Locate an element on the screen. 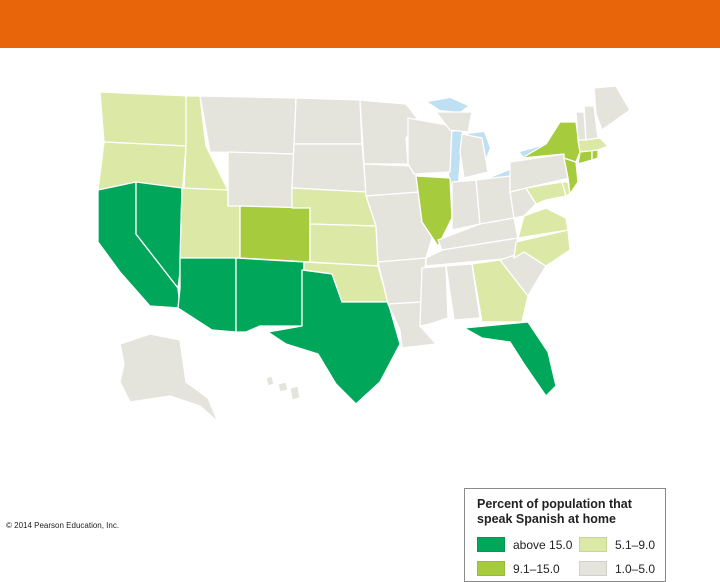 The height and width of the screenshot is (582, 720). state-alabama is located at coordinates (463, 292).